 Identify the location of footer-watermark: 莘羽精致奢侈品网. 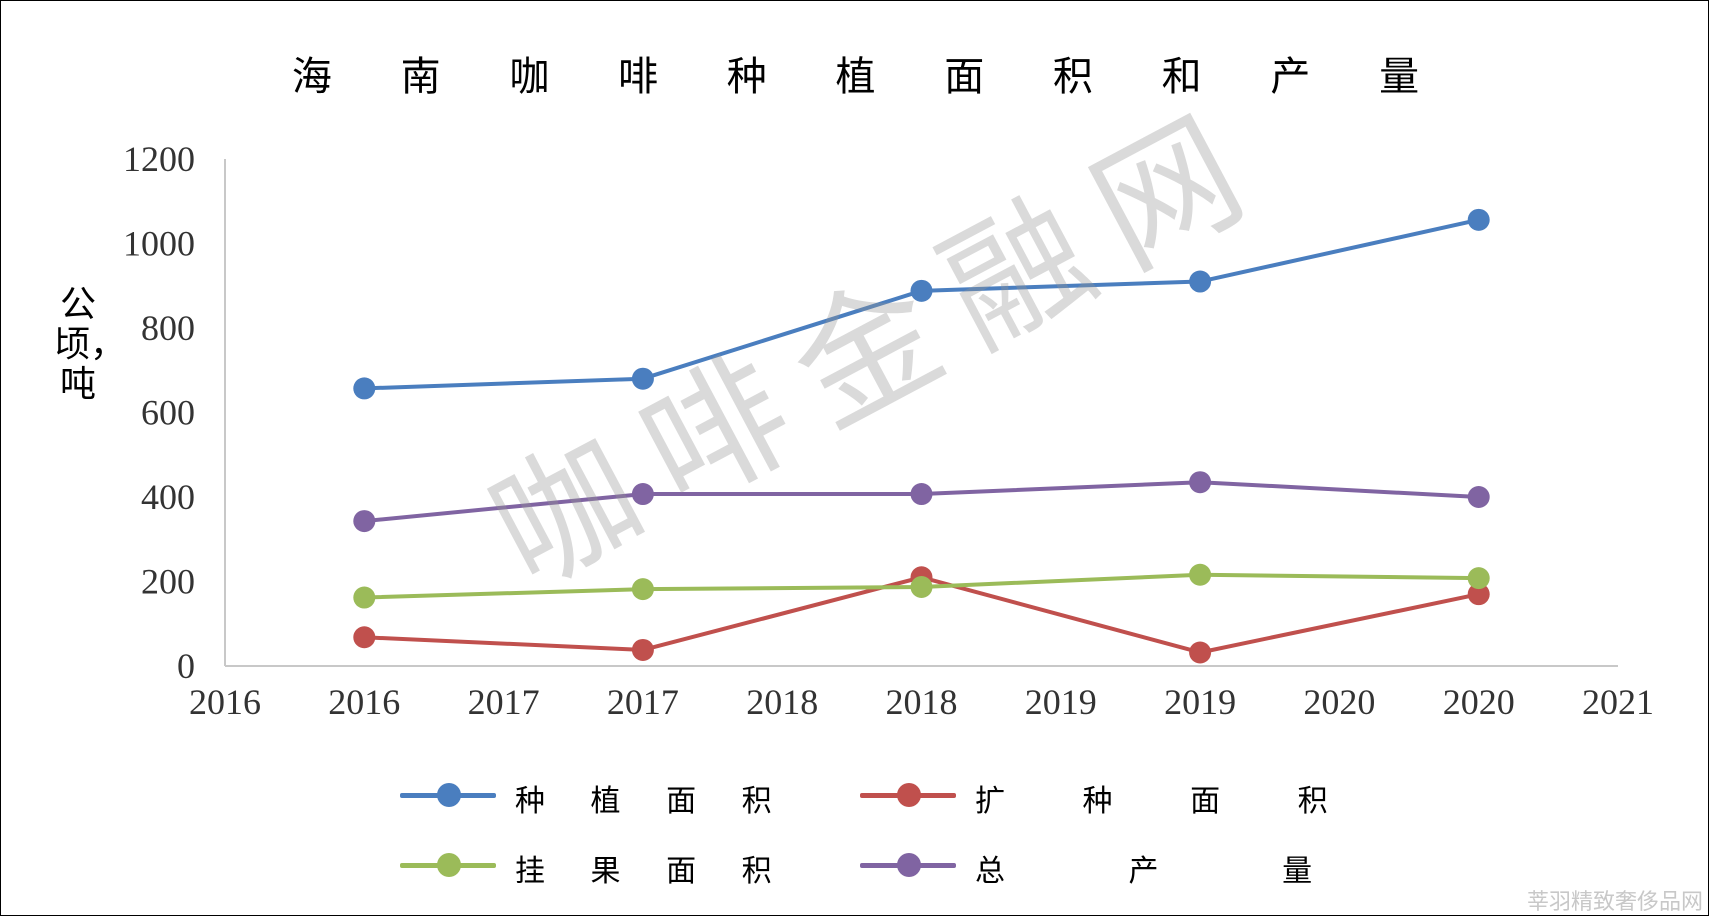
(1614, 902).